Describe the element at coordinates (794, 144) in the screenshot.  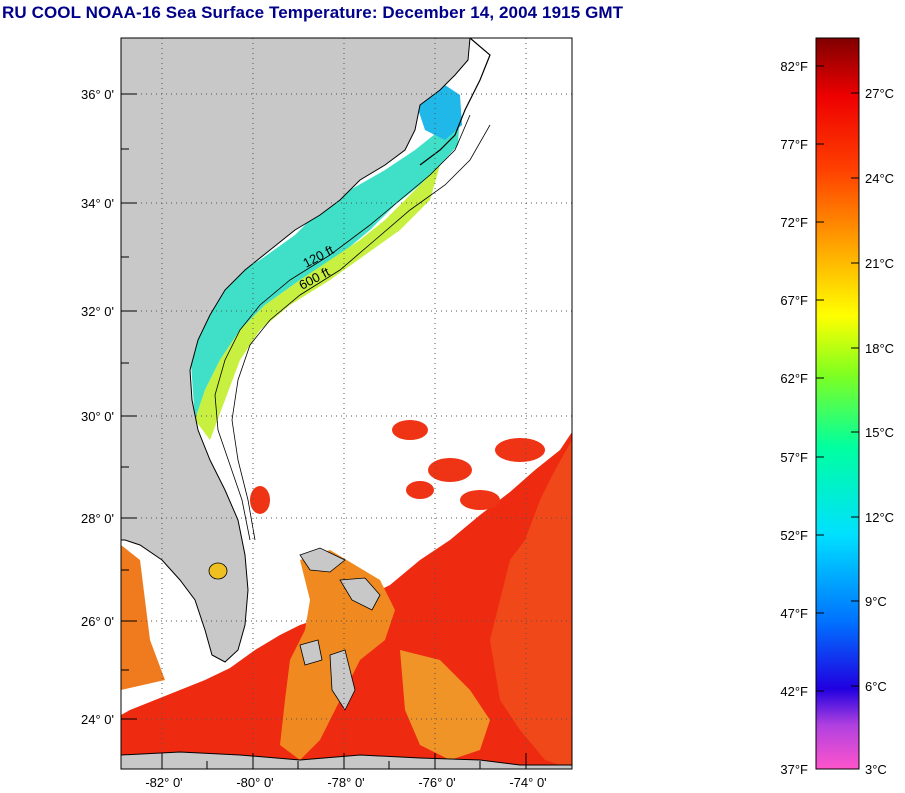
I see `cb-f-77: 77°F` at that location.